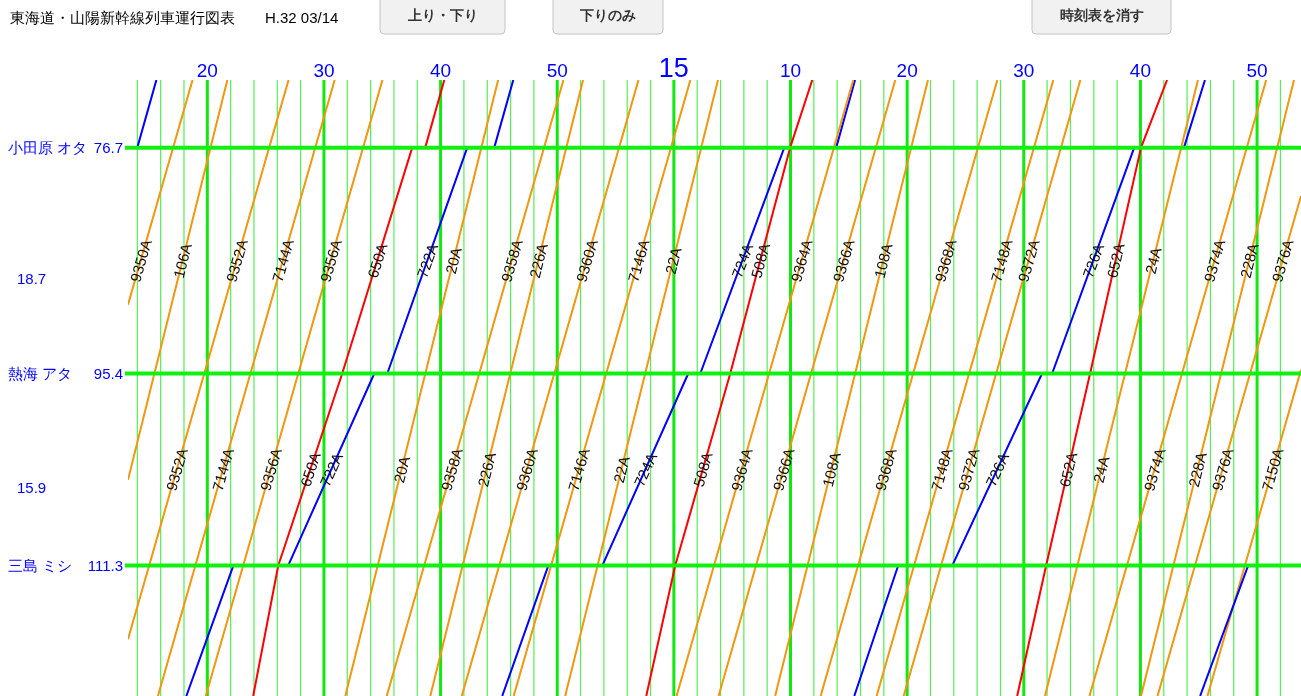  What do you see at coordinates (608, 17) in the screenshot?
I see `button: 下りのみ` at bounding box center [608, 17].